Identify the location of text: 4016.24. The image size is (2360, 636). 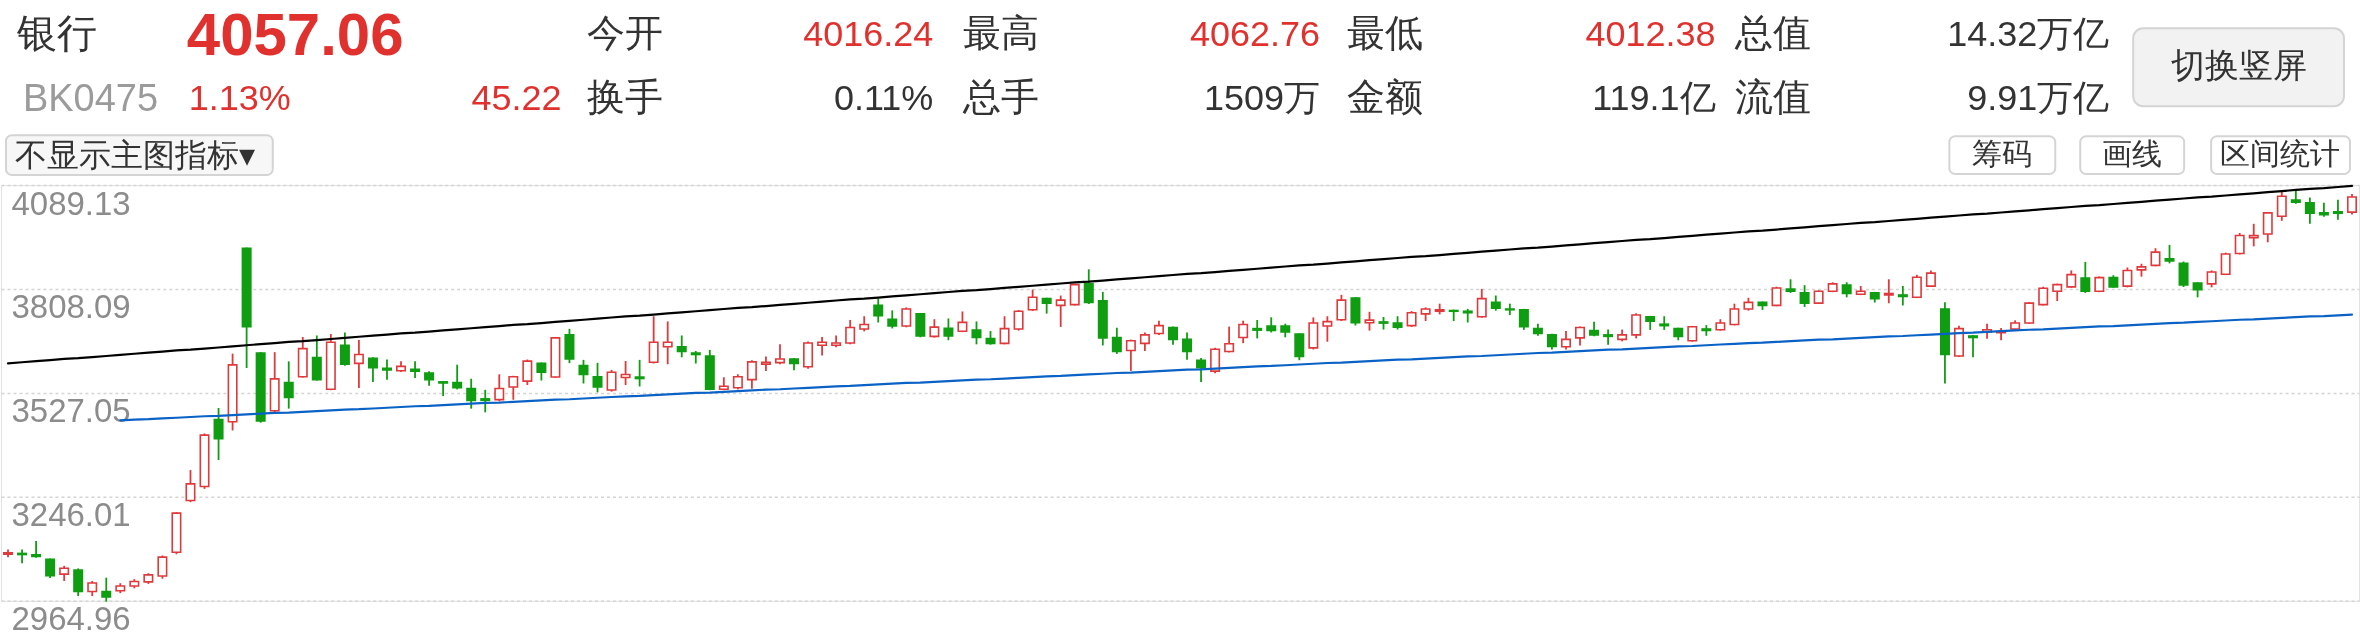
(868, 34).